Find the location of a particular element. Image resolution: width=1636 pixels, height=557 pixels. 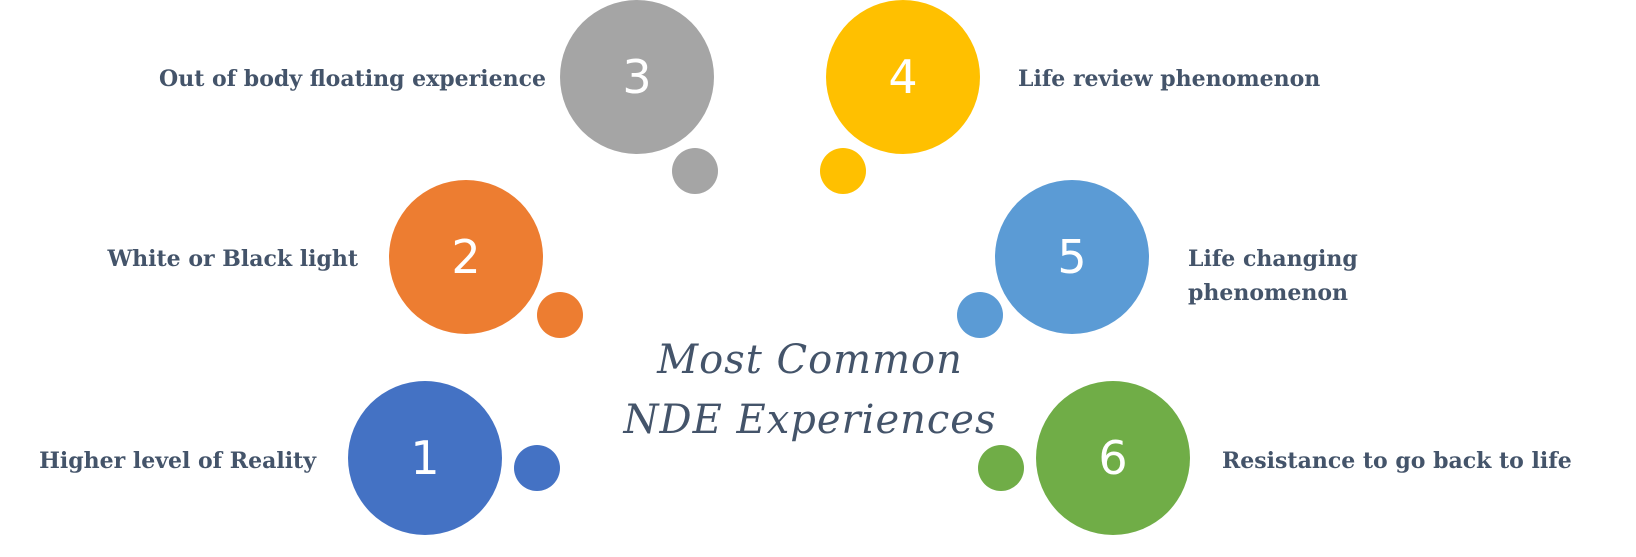

item-6-label: Resistance to go back to life is located at coordinates (1397, 461).